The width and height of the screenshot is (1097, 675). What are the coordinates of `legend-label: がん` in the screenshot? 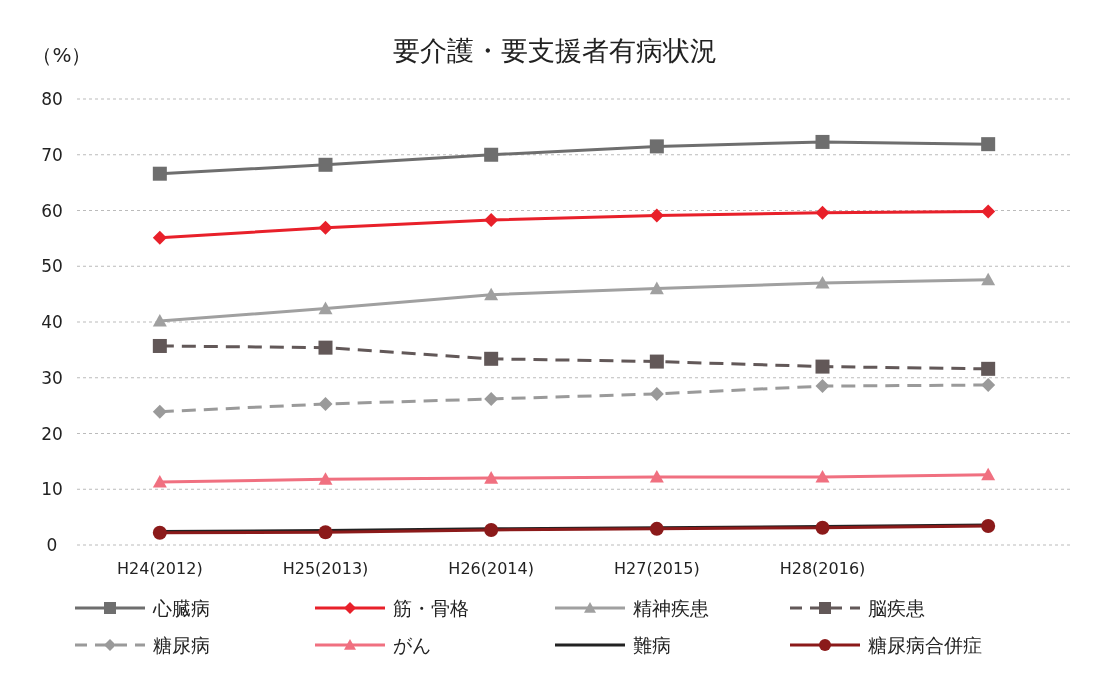 It's located at (412, 645).